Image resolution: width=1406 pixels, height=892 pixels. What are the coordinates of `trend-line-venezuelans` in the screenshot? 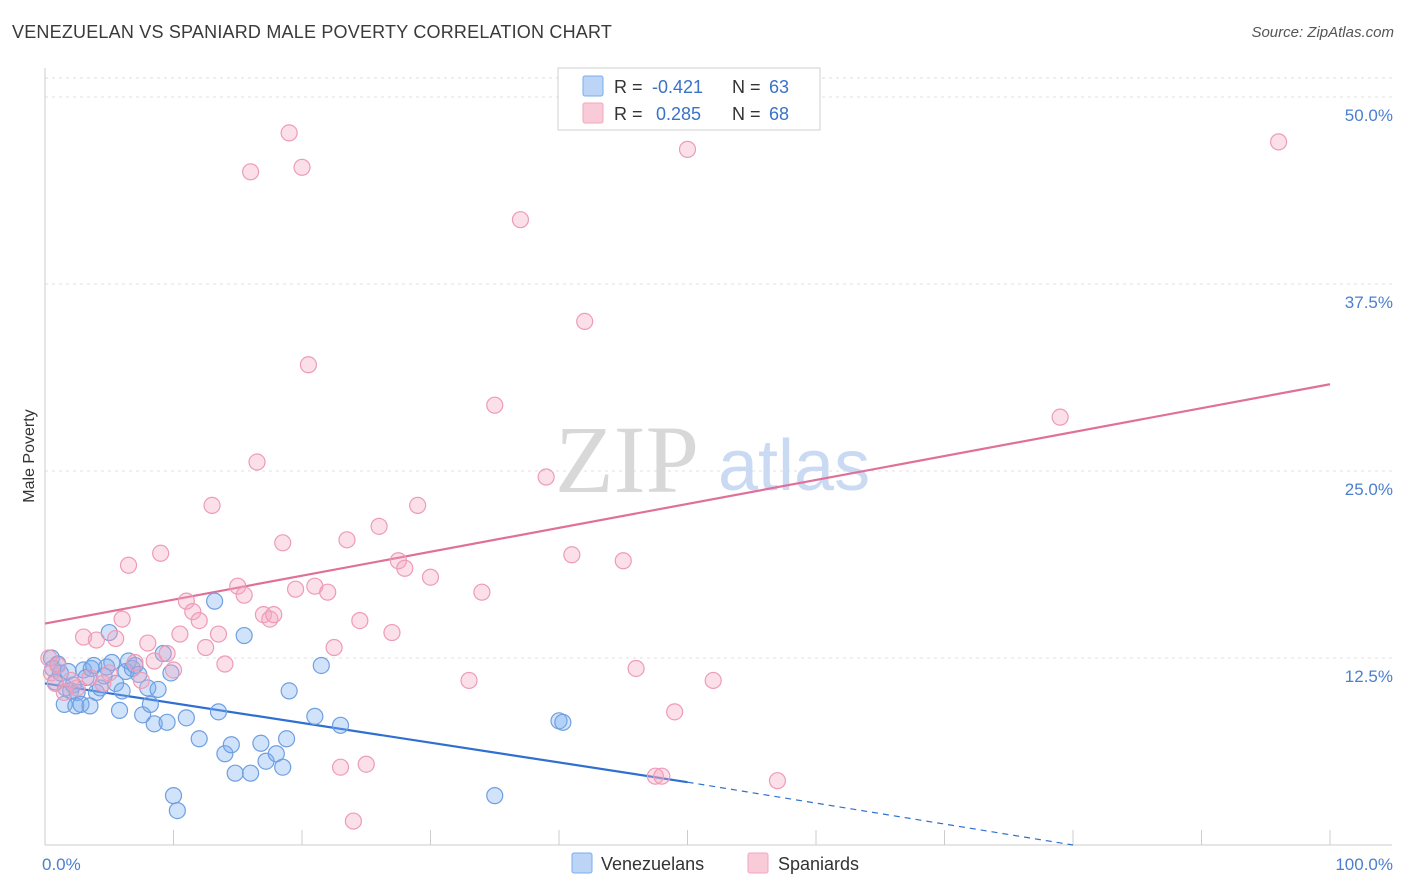 It's located at (366, 733).